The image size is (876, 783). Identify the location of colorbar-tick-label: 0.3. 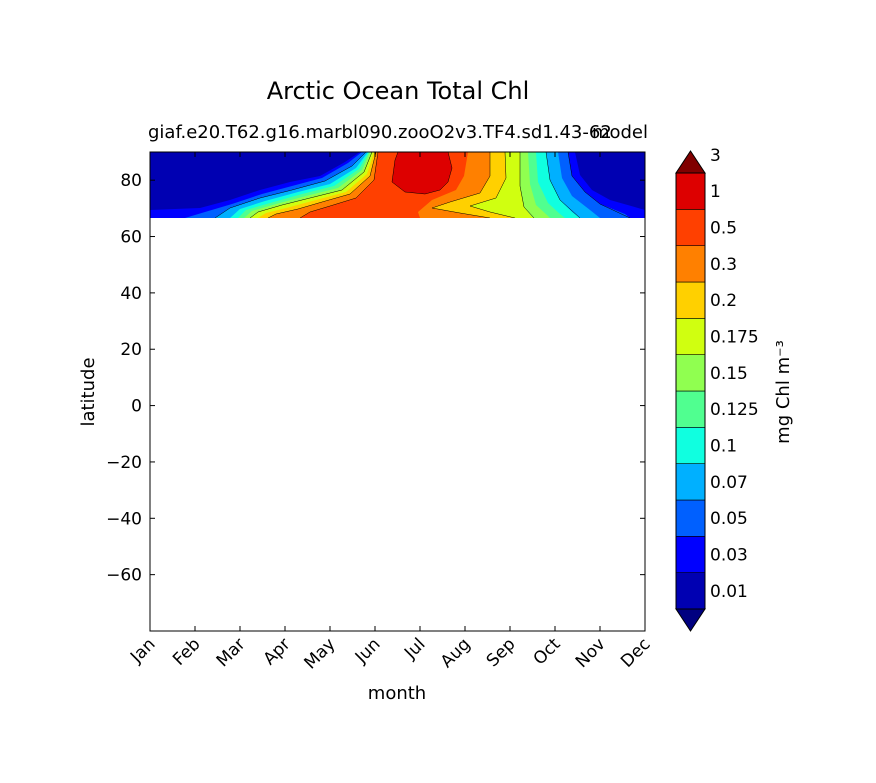
(723, 265).